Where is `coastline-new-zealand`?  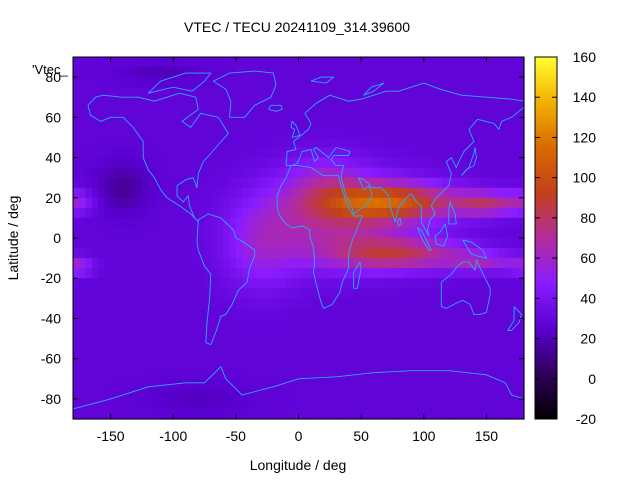 coastline-new-zealand is located at coordinates (514, 318).